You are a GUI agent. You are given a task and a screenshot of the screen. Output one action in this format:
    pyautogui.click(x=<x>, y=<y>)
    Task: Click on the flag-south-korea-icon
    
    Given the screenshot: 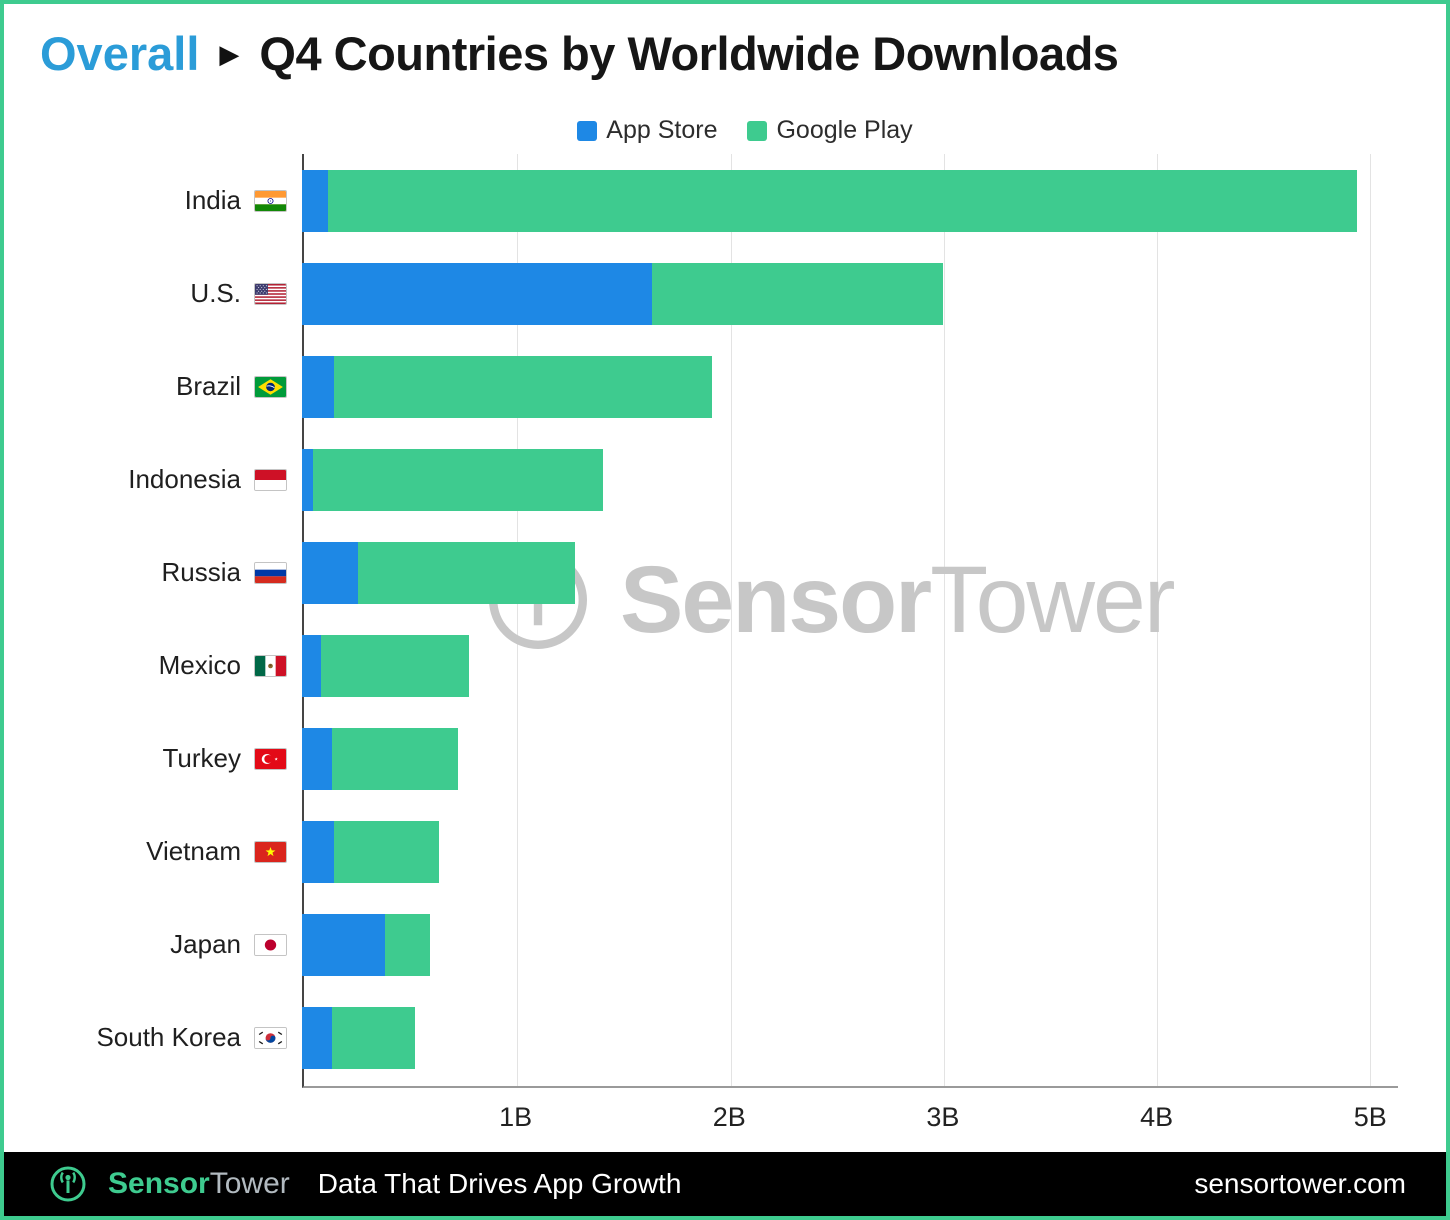 What is the action you would take?
    pyautogui.click(x=270, y=1037)
    